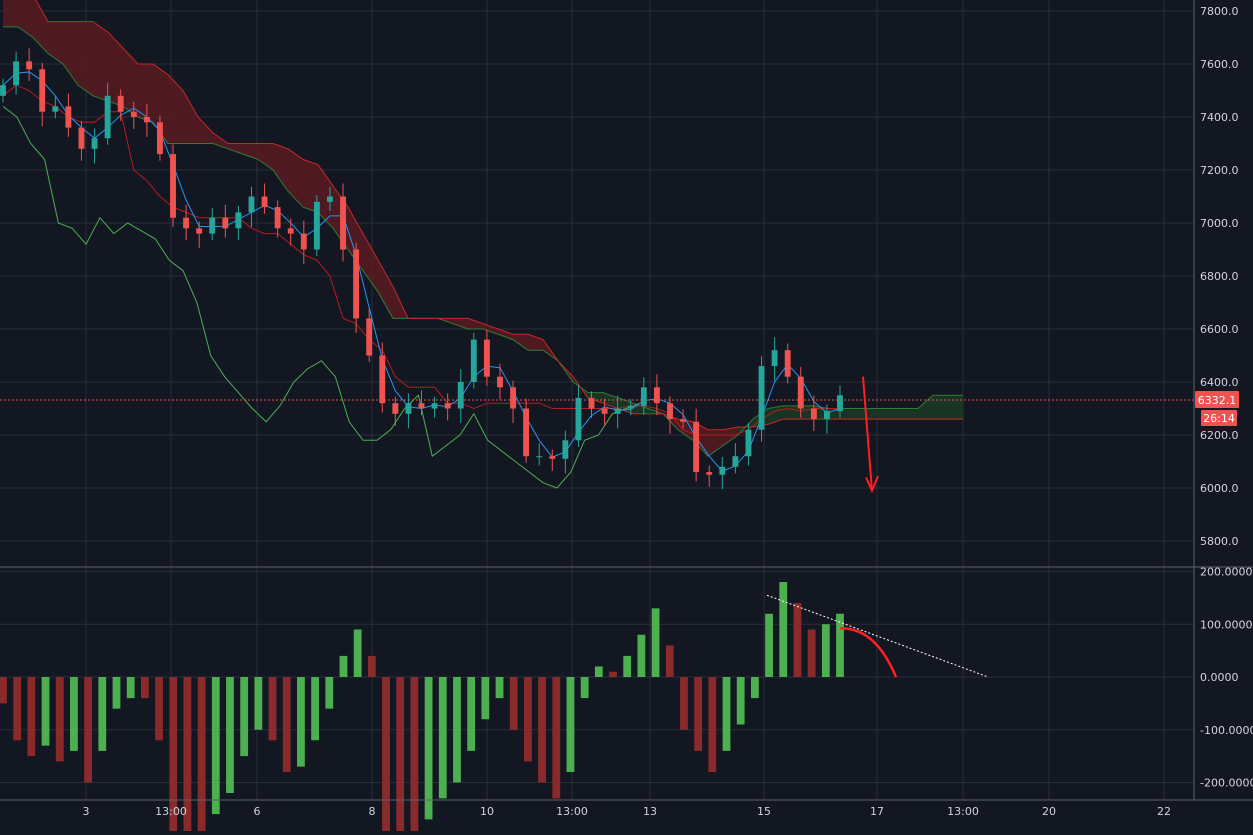 This screenshot has width=1253, height=835. Describe the element at coordinates (257, 811) in the screenshot. I see `time-tick-label: 6` at that location.